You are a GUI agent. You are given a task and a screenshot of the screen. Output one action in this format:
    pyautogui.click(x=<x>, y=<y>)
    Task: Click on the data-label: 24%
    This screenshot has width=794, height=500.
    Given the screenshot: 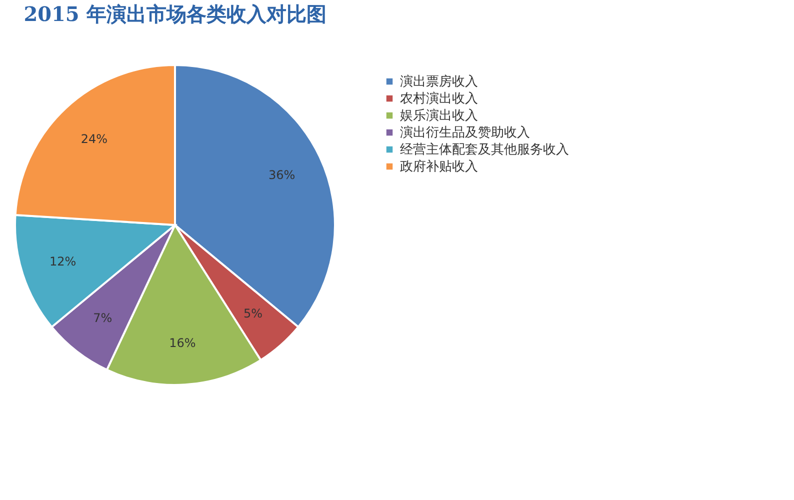 What is the action you would take?
    pyautogui.click(x=94, y=139)
    